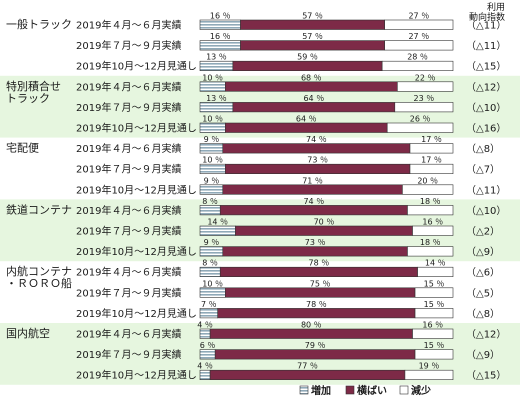 This screenshot has width=520, height=400. Describe the element at coordinates (33, 86) in the screenshot. I see `category-label: 特別積合せ` at that location.